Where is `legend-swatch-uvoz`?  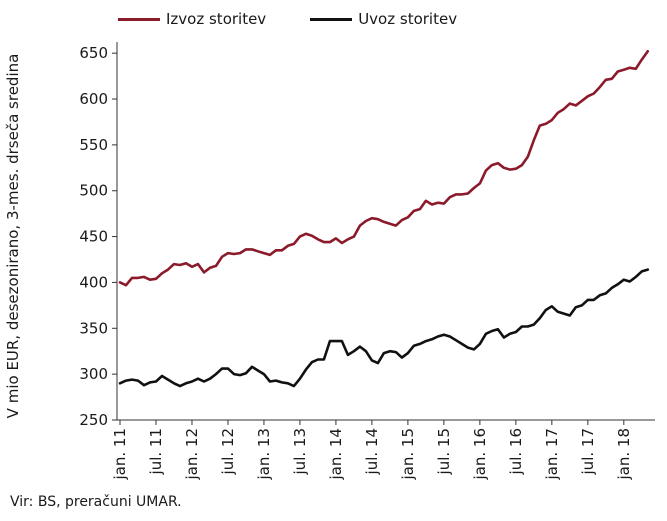 legend-swatch-uvoz is located at coordinates (331, 19).